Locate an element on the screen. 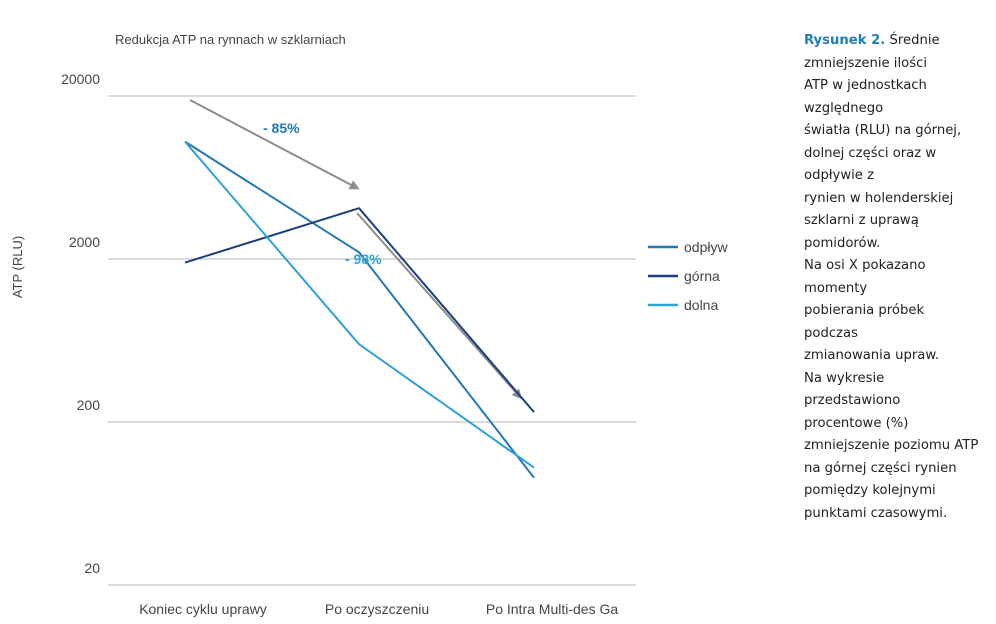 This screenshot has width=996, height=624. annotation-98: - 98% is located at coordinates (363, 259).